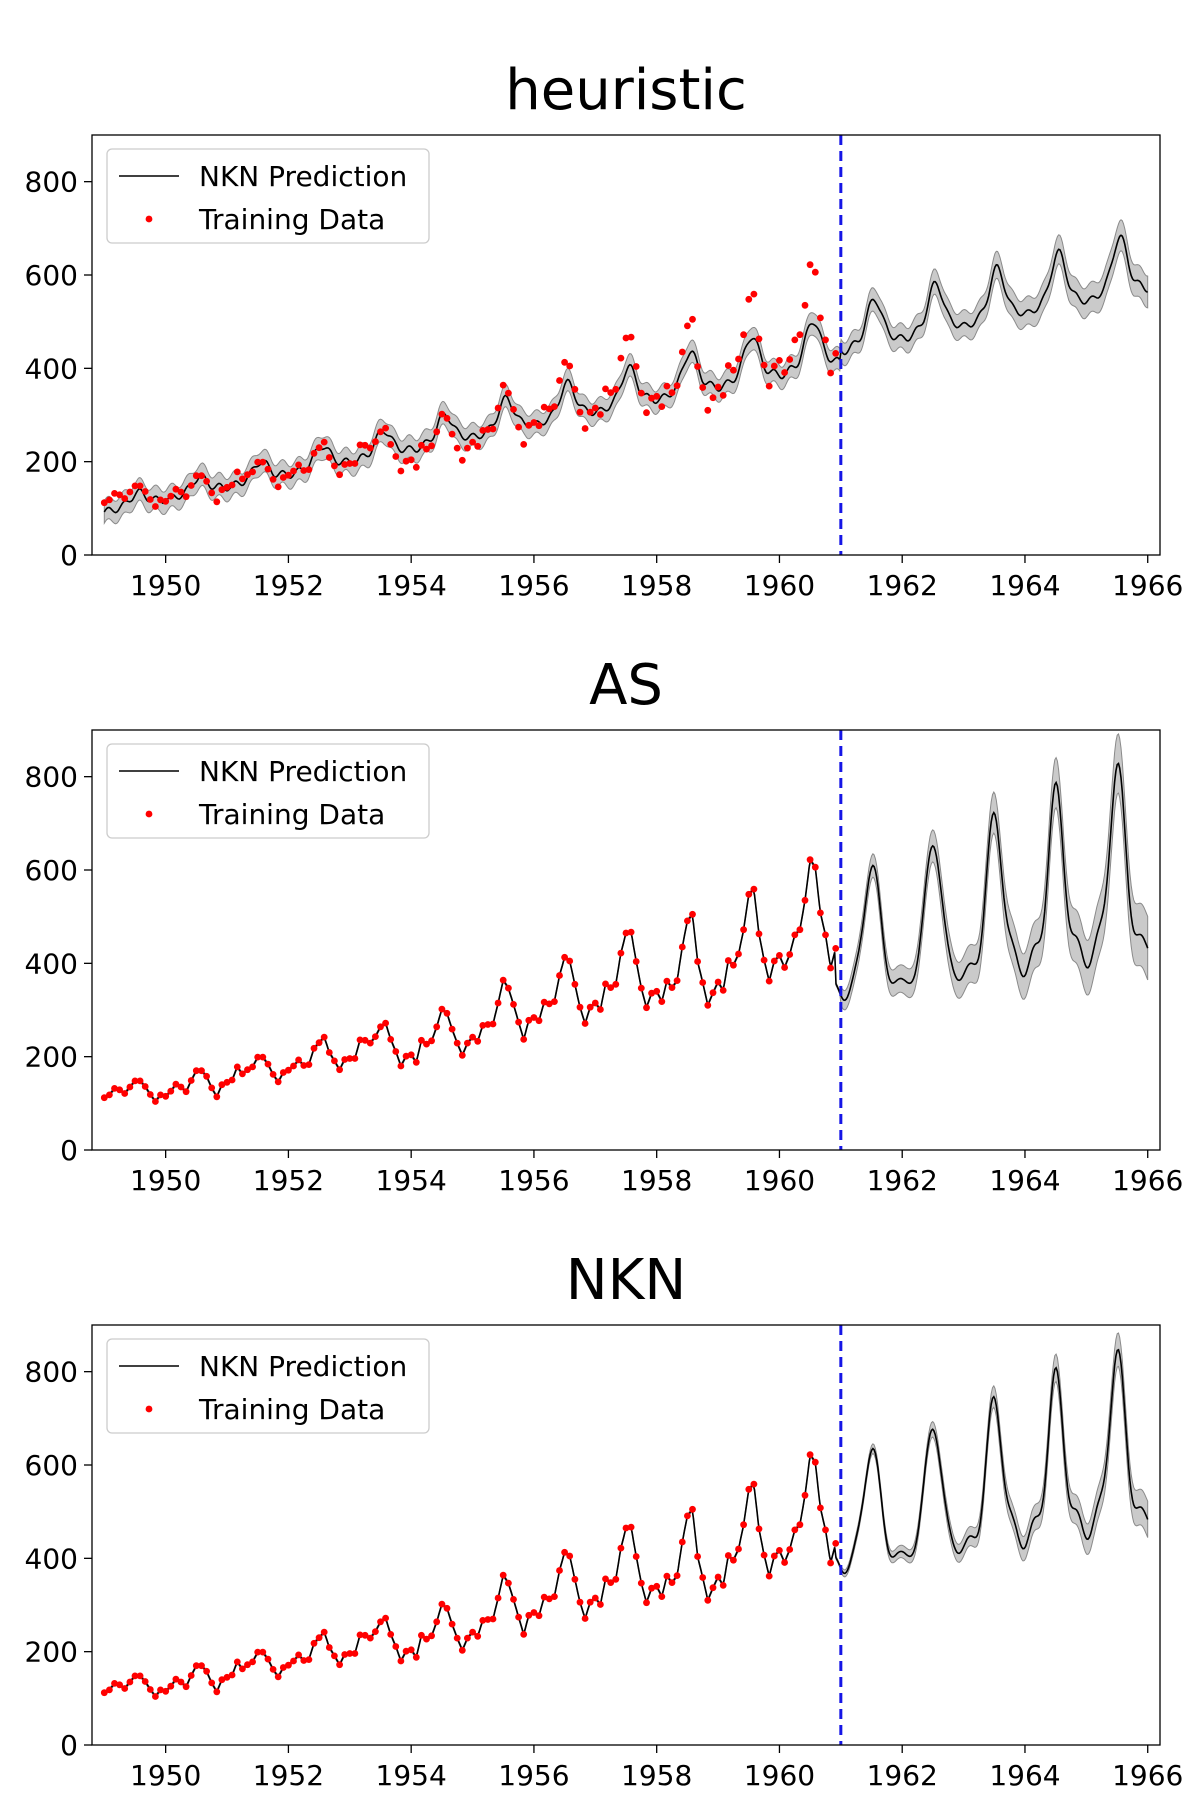  I want to click on chart-title: heuristic, so click(626, 90).